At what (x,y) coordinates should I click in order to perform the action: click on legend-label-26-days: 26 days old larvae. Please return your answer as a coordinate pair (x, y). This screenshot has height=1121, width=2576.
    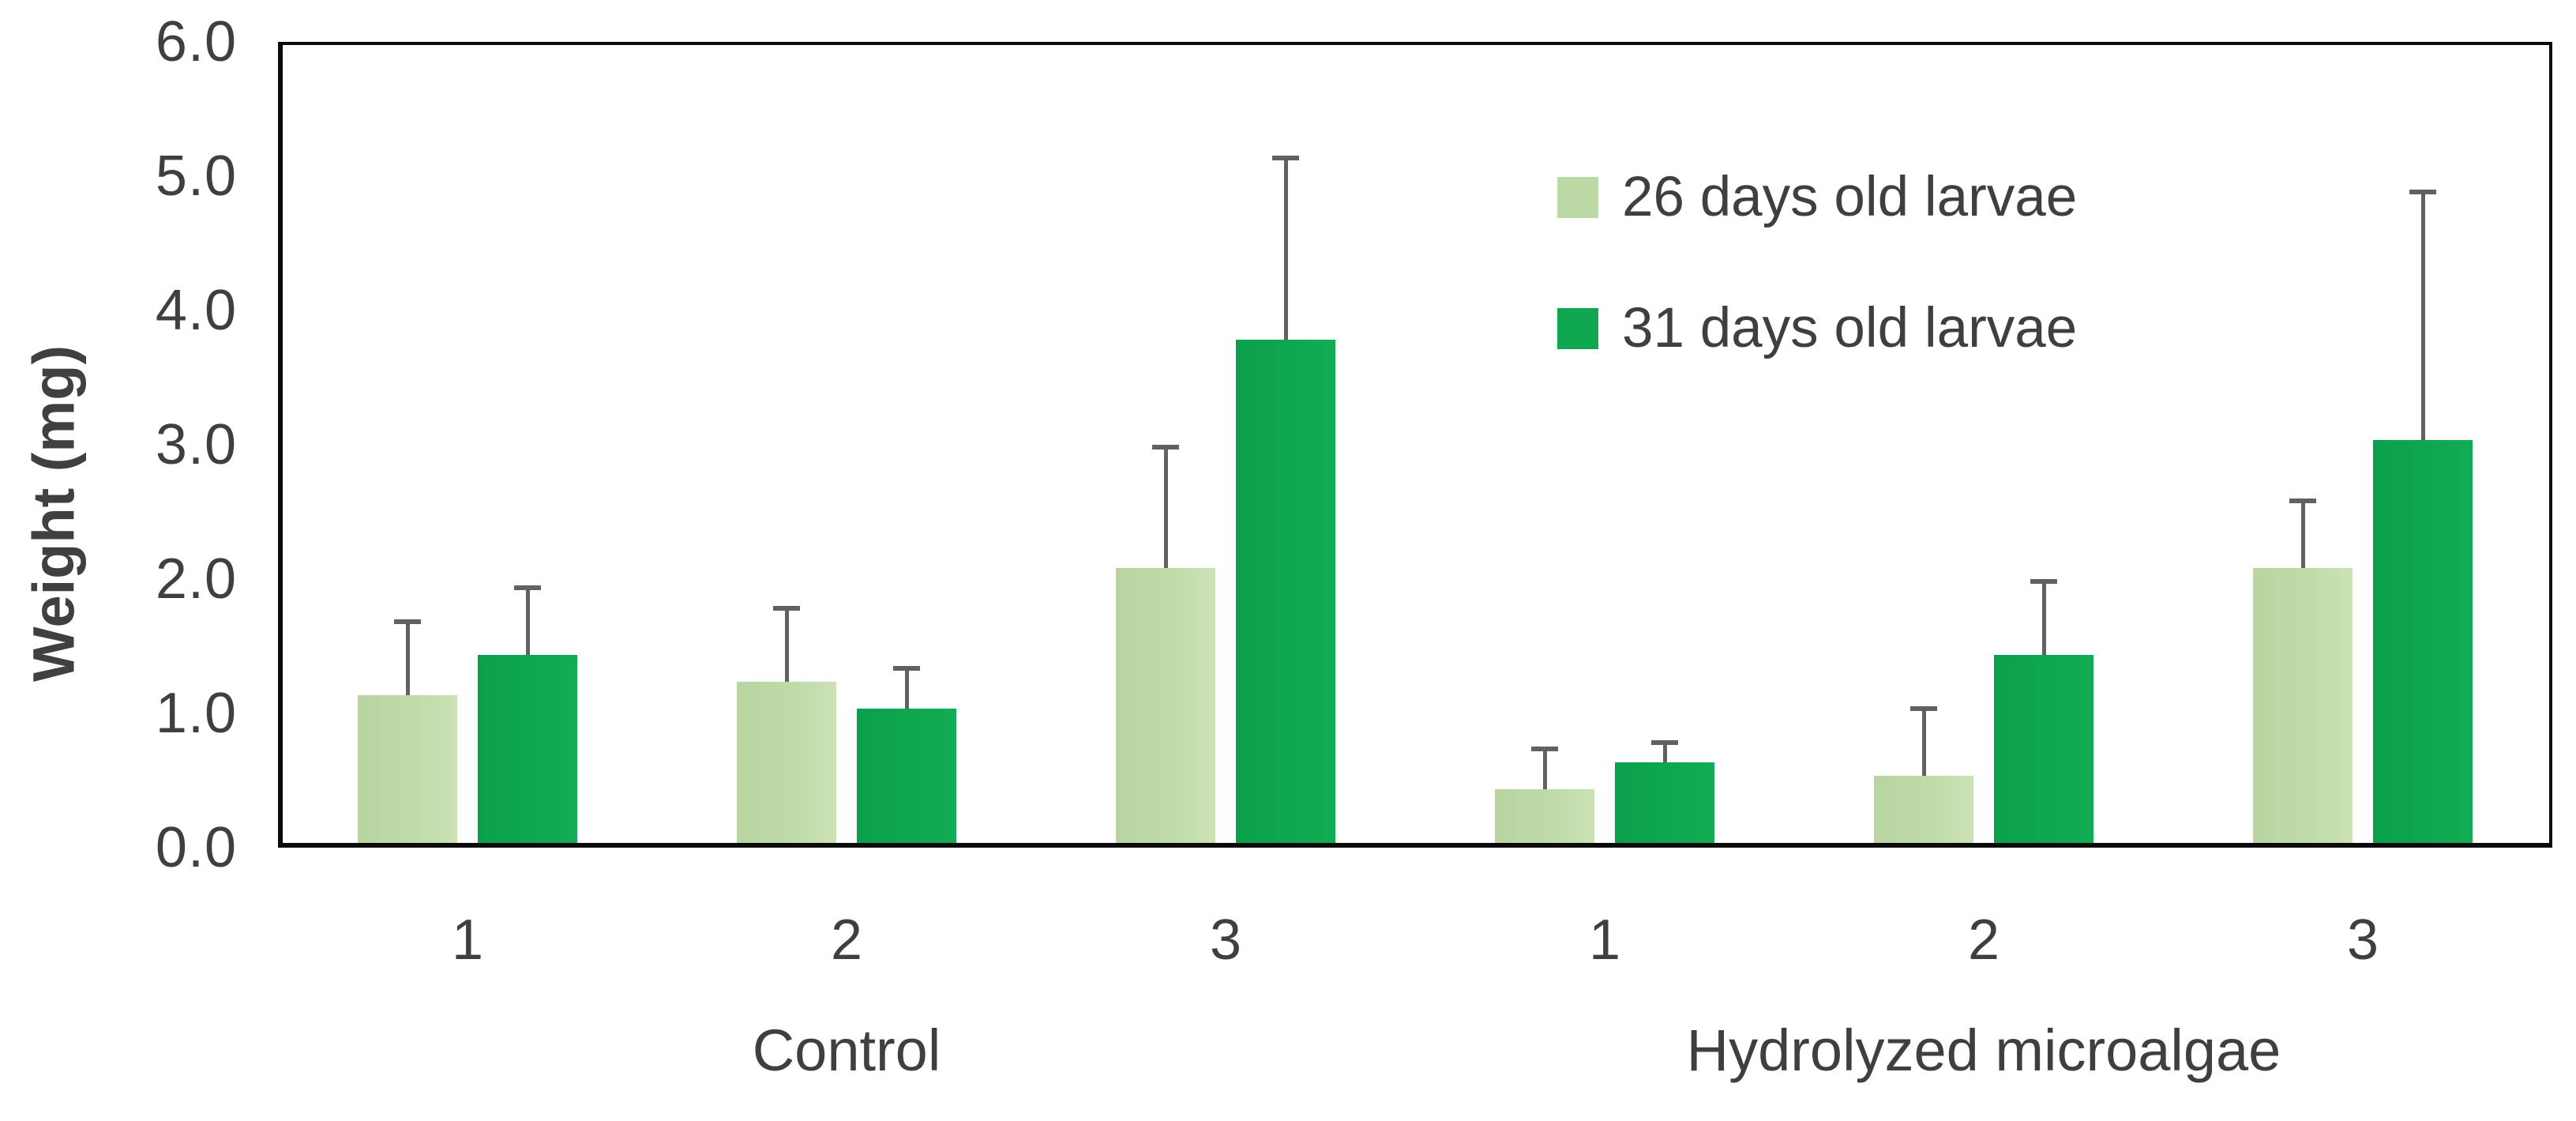
    Looking at the image, I should click on (1850, 197).